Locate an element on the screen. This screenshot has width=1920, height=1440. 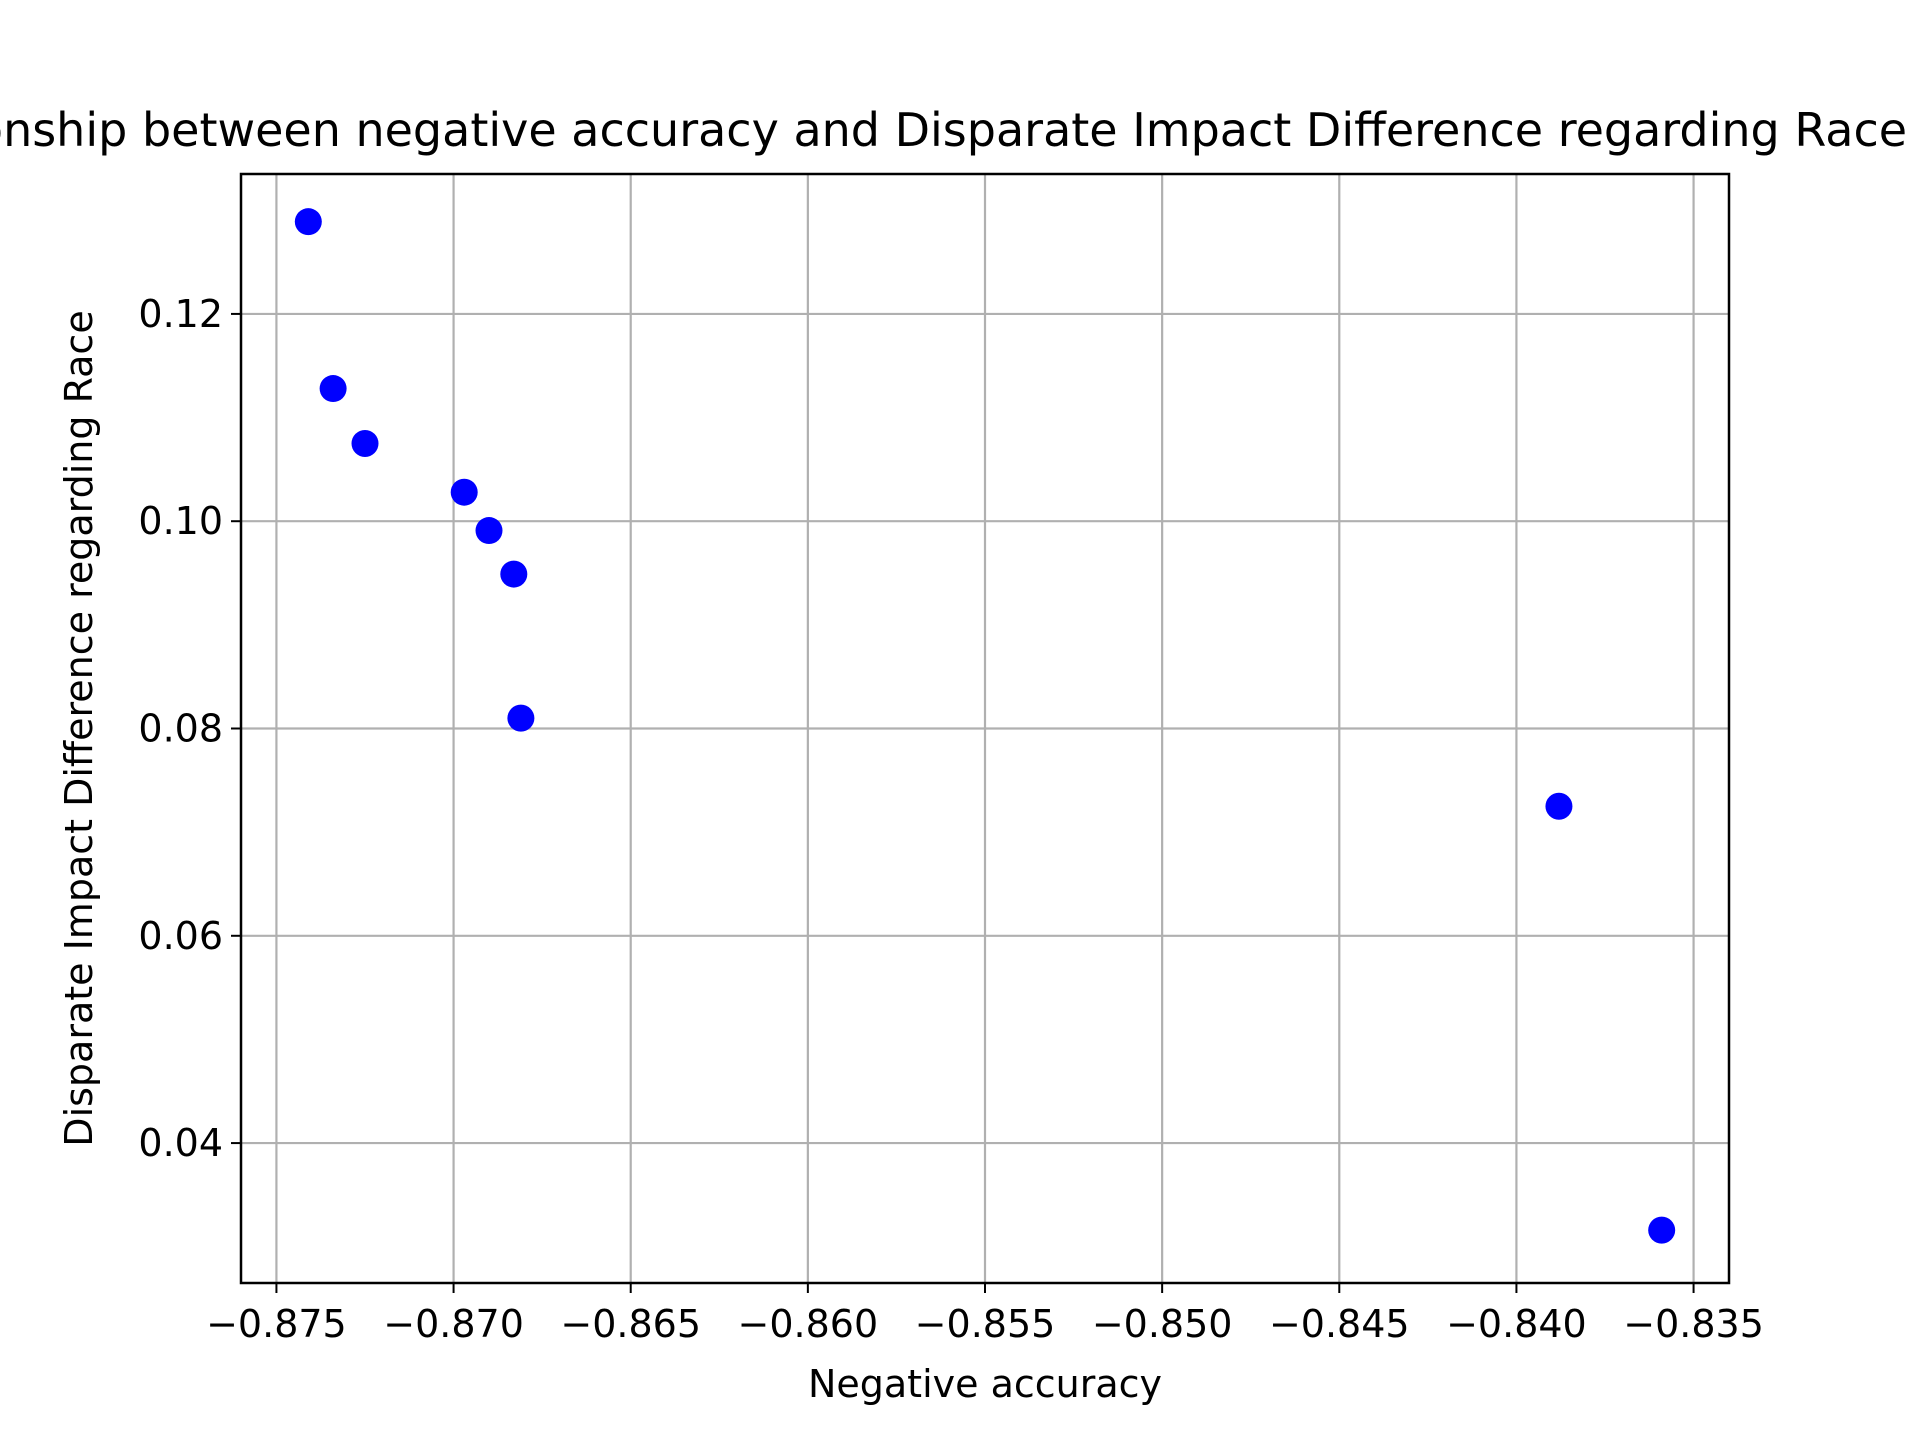
y-axis-ticks: 0.04 0.06 0.08 0.10 0.12 is located at coordinates (189, 728).